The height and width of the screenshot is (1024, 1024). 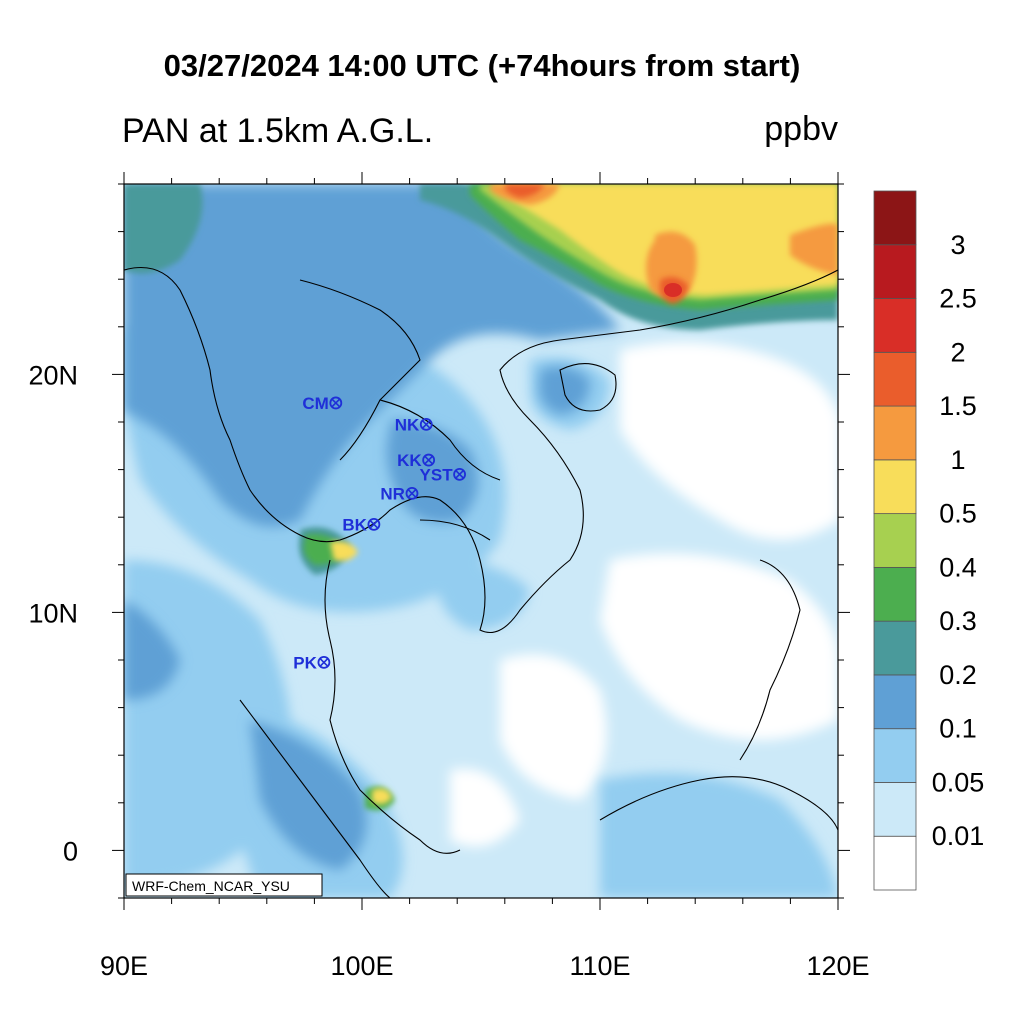 I want to click on station-bk: BK, so click(x=361, y=524).